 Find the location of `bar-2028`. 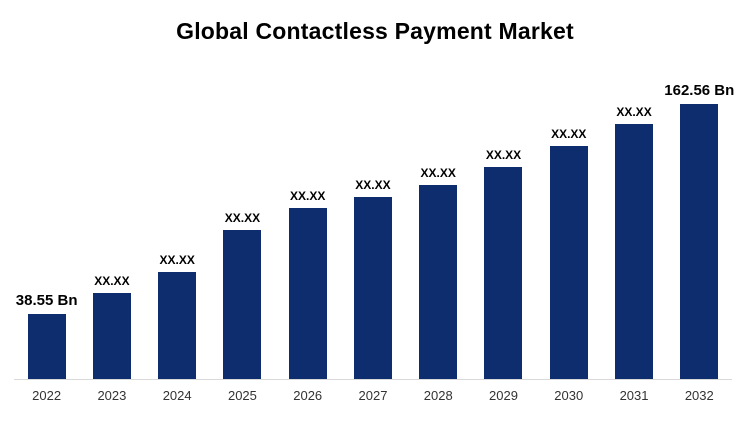

bar-2028 is located at coordinates (438, 282).